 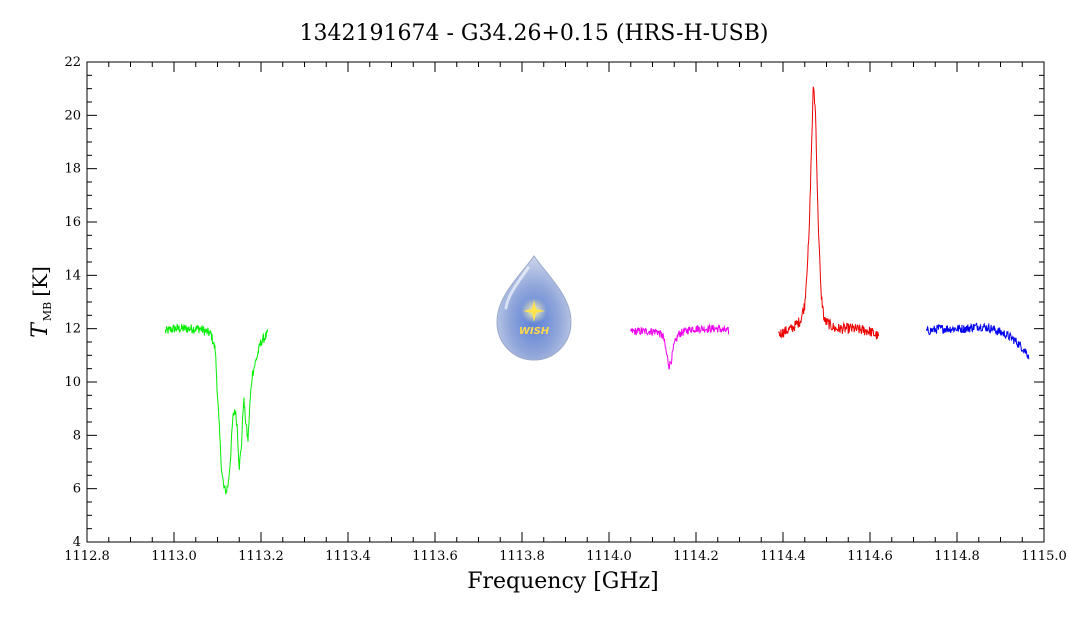 What do you see at coordinates (609, 556) in the screenshot?
I see `x-tick-label: 1114.0` at bounding box center [609, 556].